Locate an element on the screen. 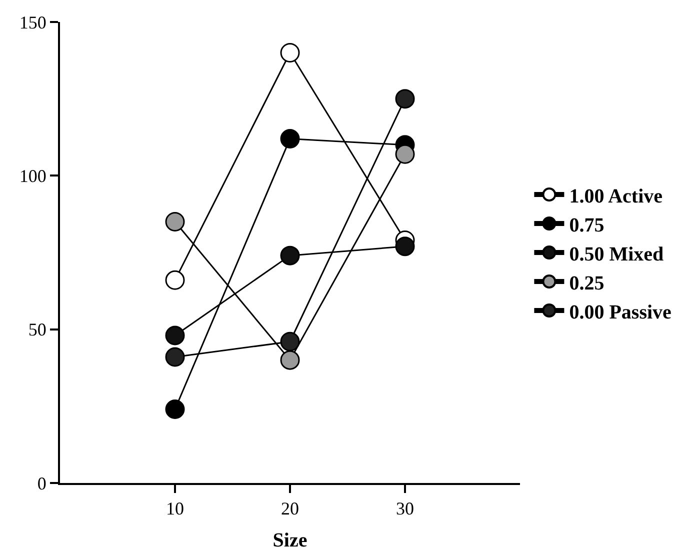 This screenshot has height=560, width=689. x-axis-title: Size is located at coordinates (290, 541).